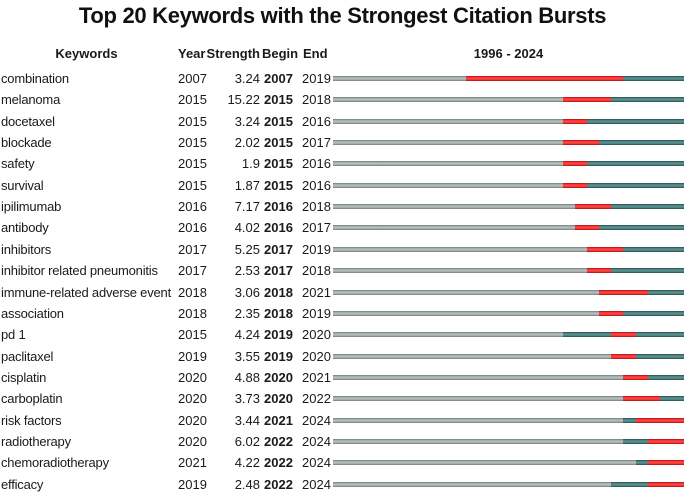 The height and width of the screenshot is (495, 685). I want to click on strength-value: 4.02, so click(247, 228).